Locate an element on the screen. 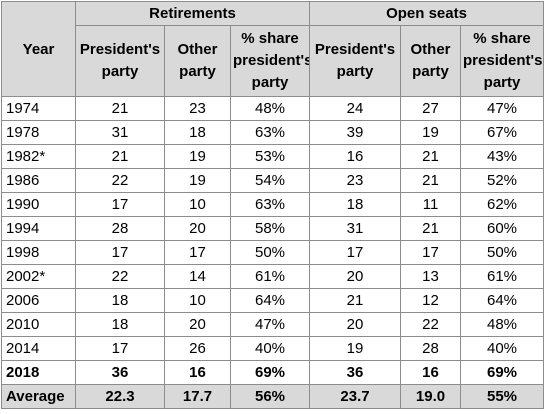 The width and height of the screenshot is (544, 414). table-row: 2010 18 20 47% 20 22 48% is located at coordinates (272, 324).